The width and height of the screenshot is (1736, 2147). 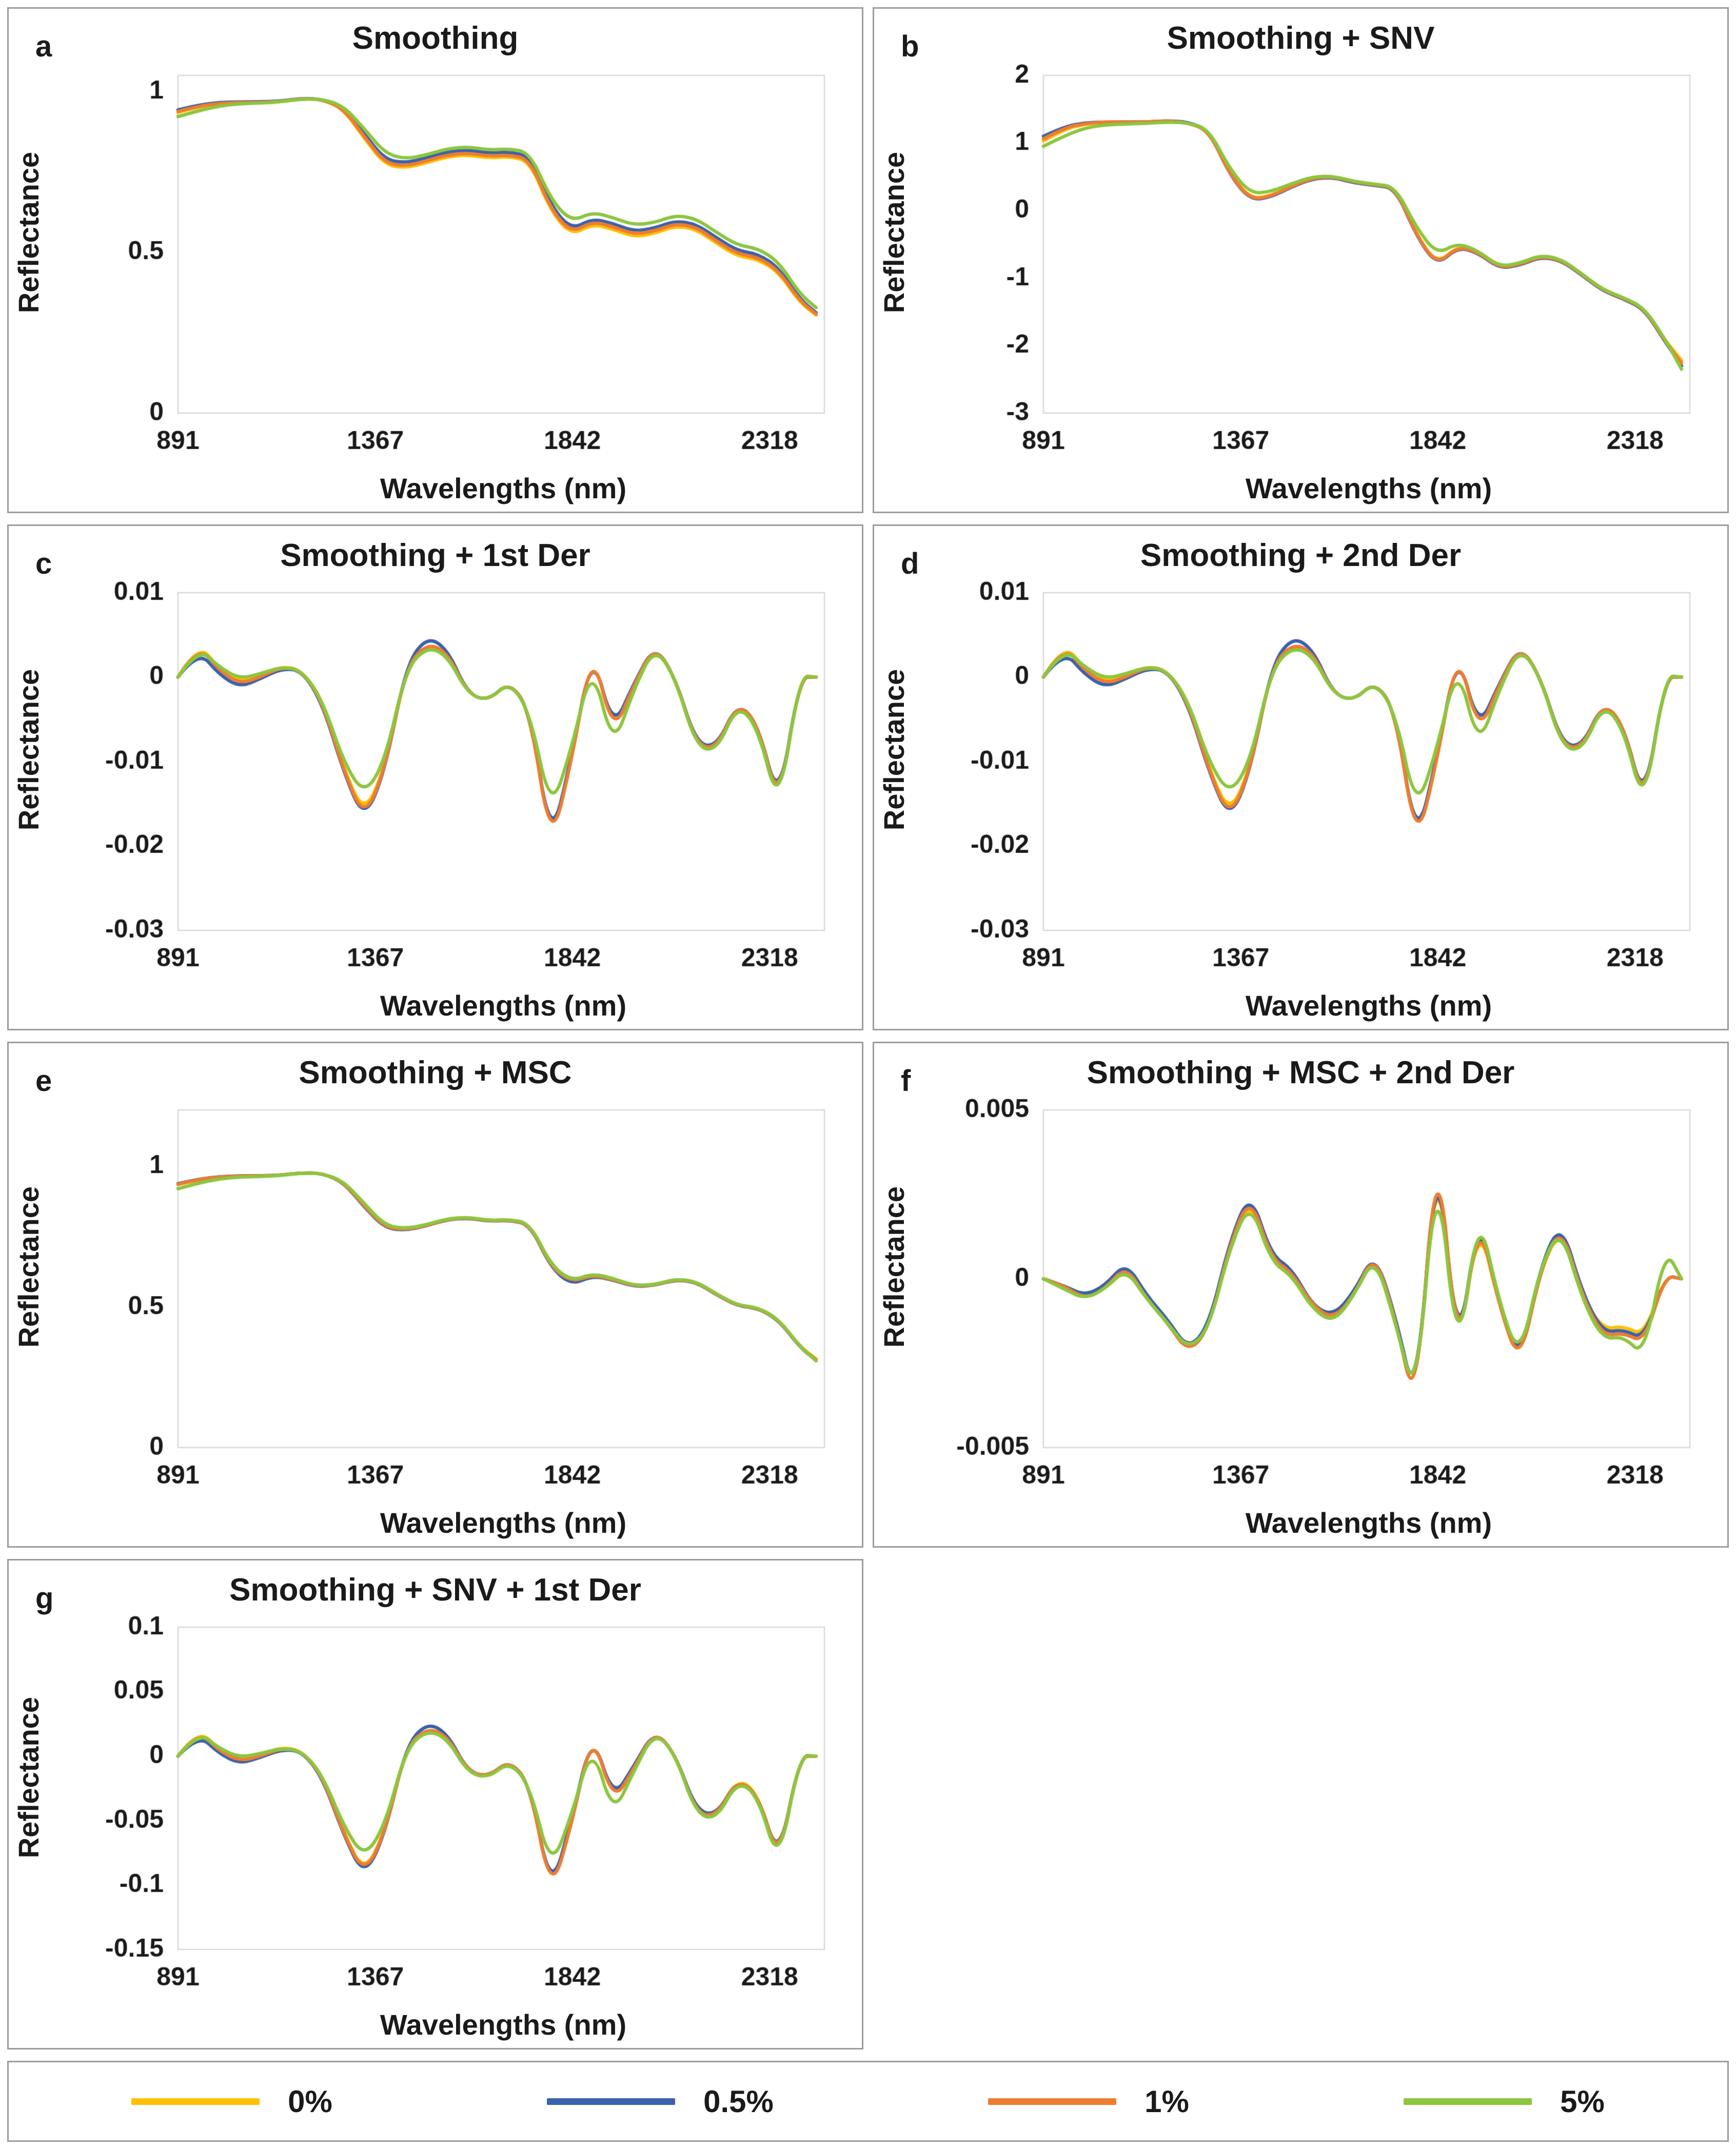 What do you see at coordinates (1301, 555) in the screenshot?
I see `chart-title: Smoothing + 2nd Der` at bounding box center [1301, 555].